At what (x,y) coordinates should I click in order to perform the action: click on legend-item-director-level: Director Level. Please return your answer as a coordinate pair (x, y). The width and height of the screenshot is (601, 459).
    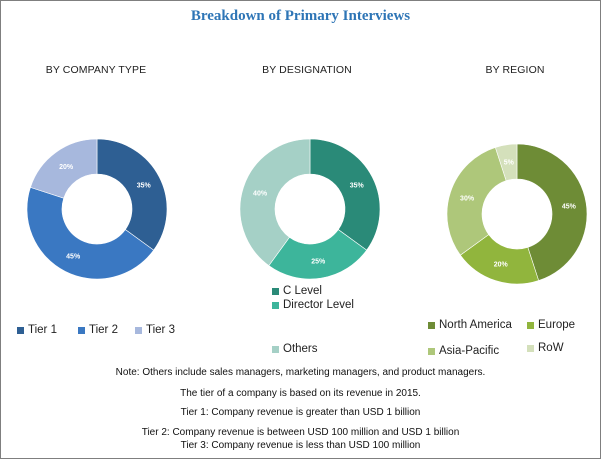
    Looking at the image, I should click on (313, 305).